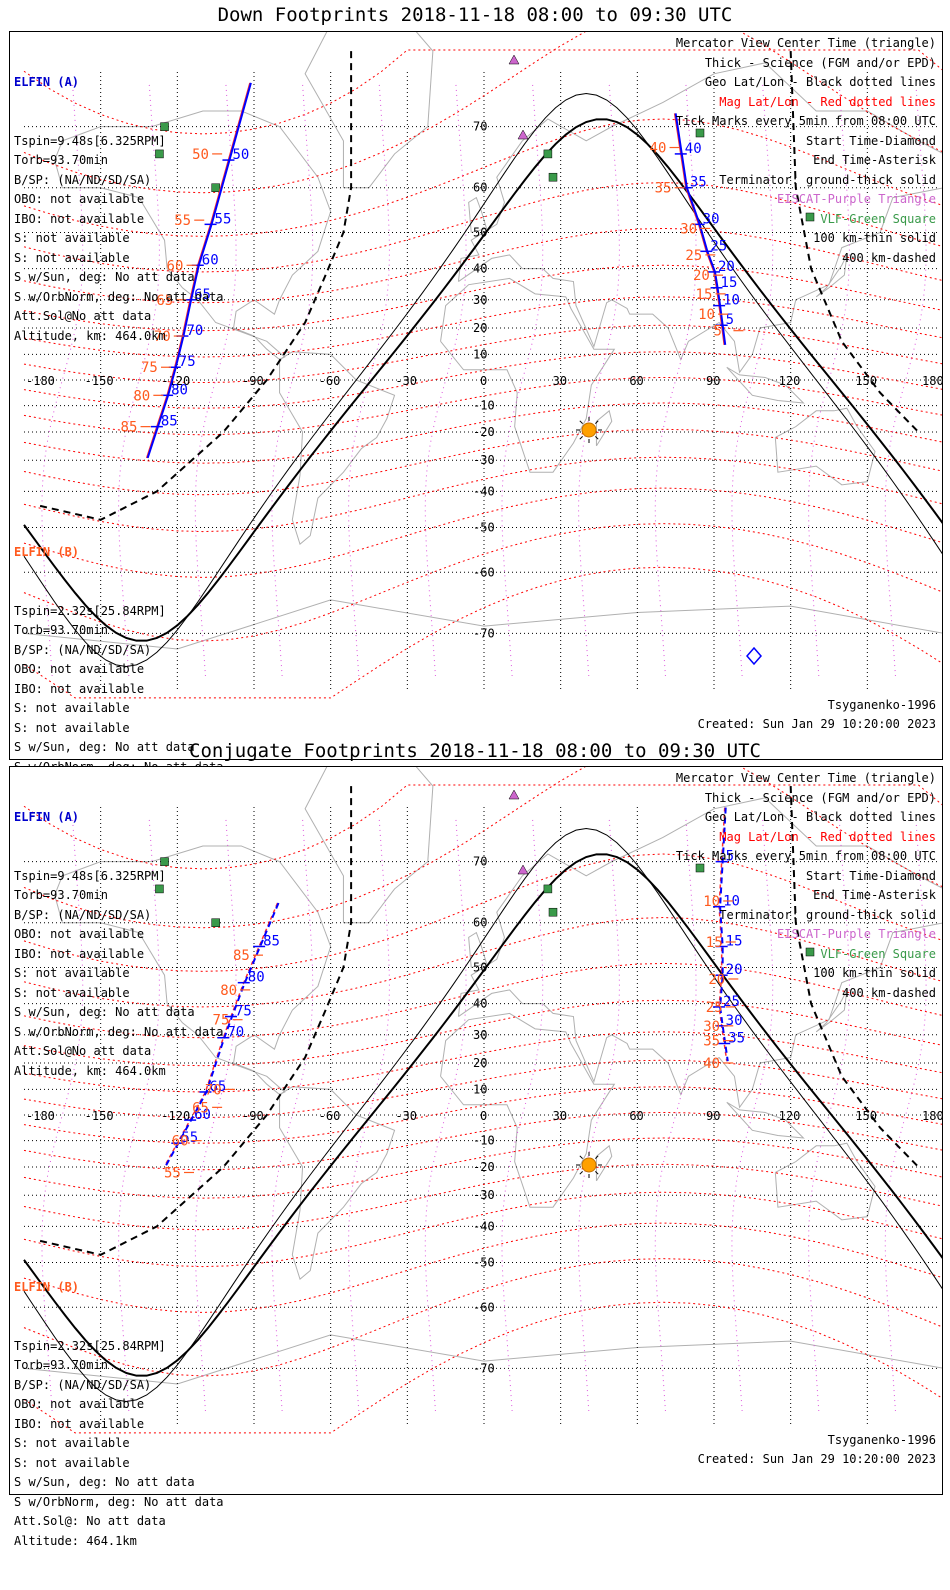  What do you see at coordinates (480, 1035) in the screenshot?
I see `lat-tick-label: 30` at bounding box center [480, 1035].